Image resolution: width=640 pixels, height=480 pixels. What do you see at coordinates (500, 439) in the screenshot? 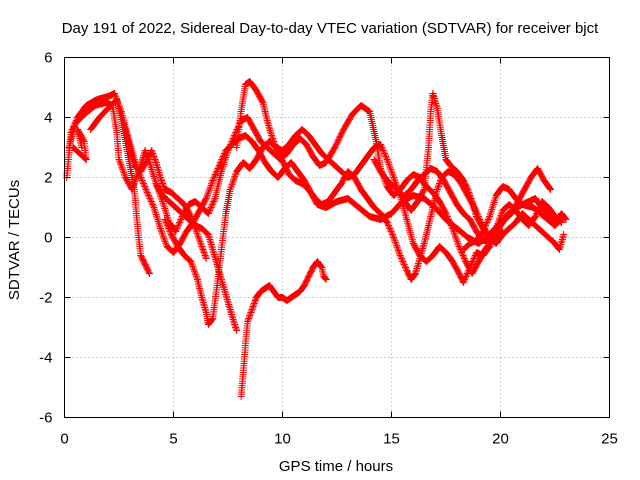
I see `x-tick-label: 20` at bounding box center [500, 439].